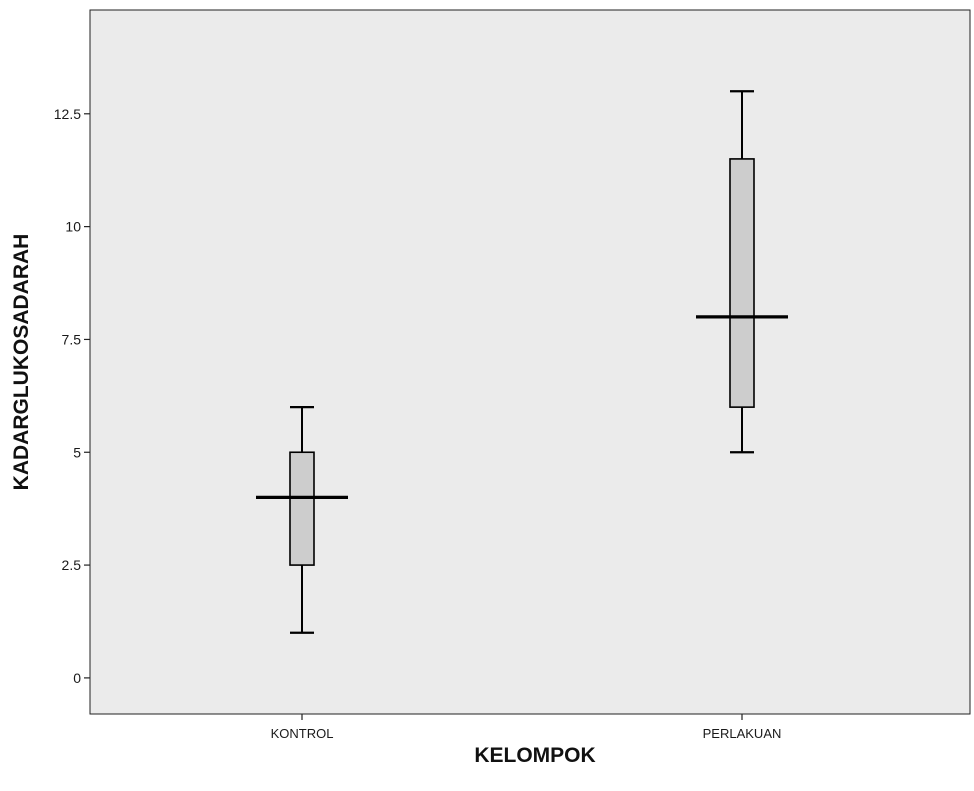  What do you see at coordinates (534, 755) in the screenshot?
I see `x-axis-title: KELOMPOK` at bounding box center [534, 755].